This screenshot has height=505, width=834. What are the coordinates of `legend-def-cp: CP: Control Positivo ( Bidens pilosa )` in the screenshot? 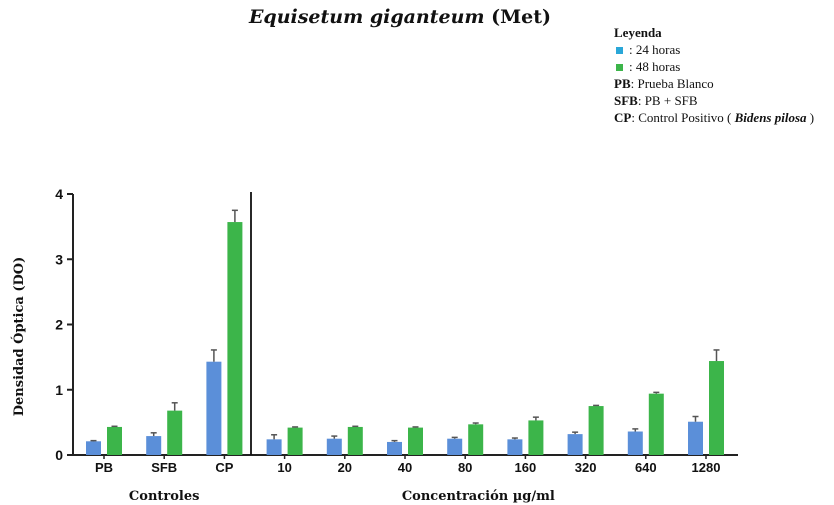 It's located at (724, 117).